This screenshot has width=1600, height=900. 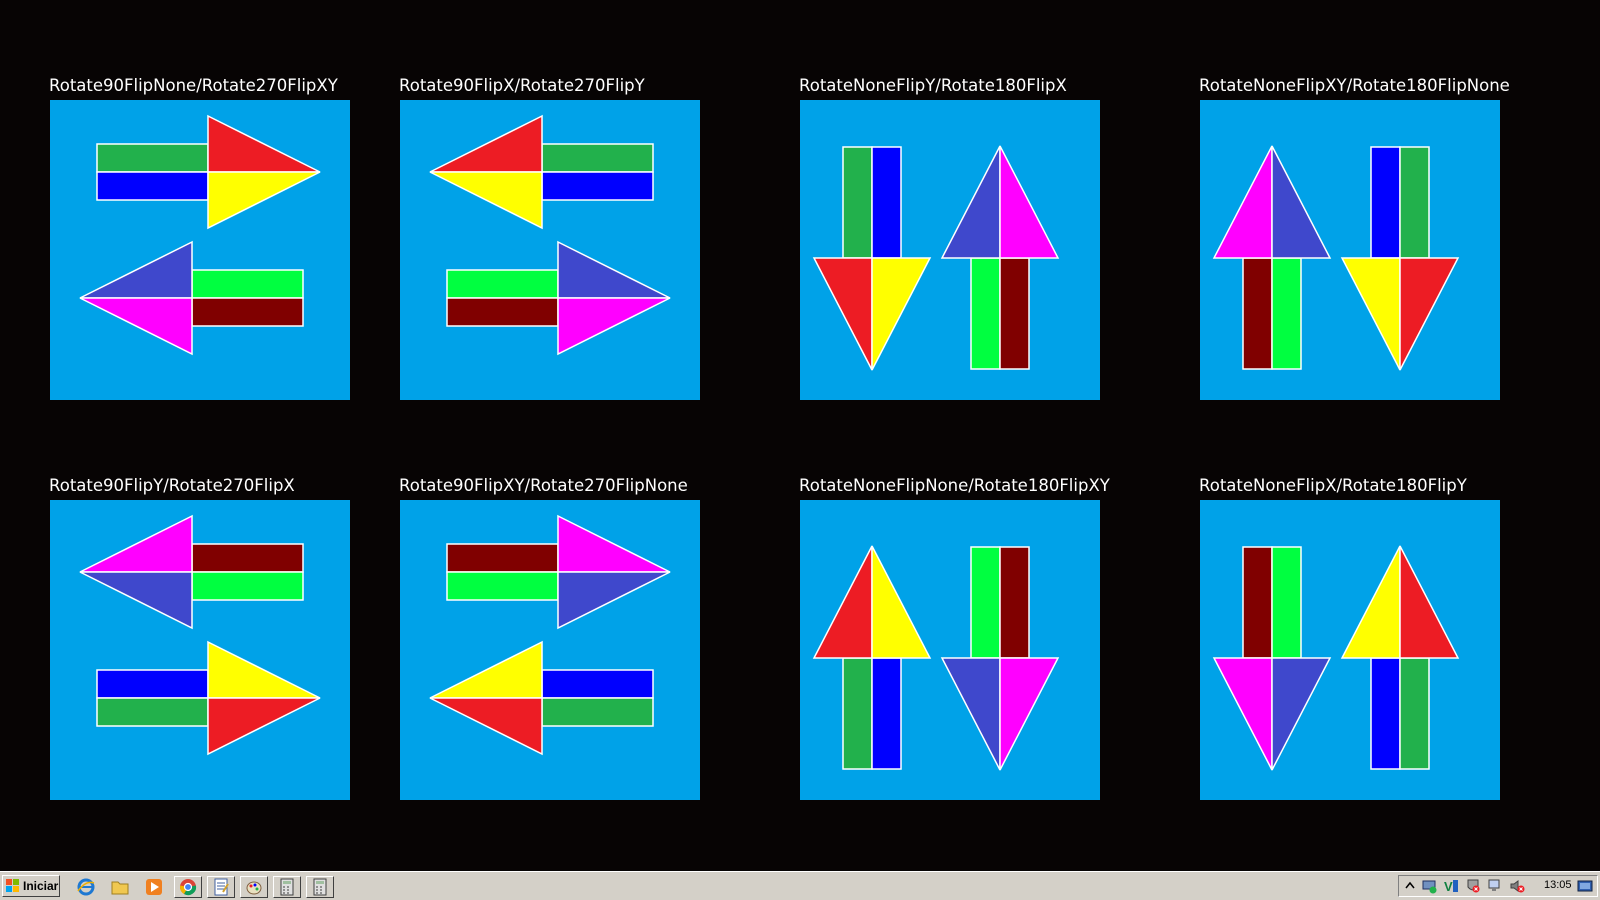 I want to click on panel-title-7: RotateNoneFlipNone/Rotate180FlipXY, so click(x=954, y=485).